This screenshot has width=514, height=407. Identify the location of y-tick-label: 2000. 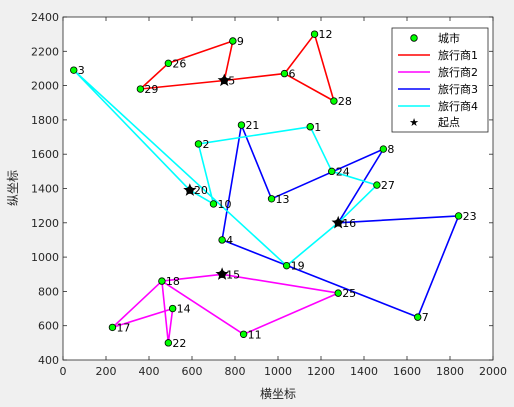
(45, 86).